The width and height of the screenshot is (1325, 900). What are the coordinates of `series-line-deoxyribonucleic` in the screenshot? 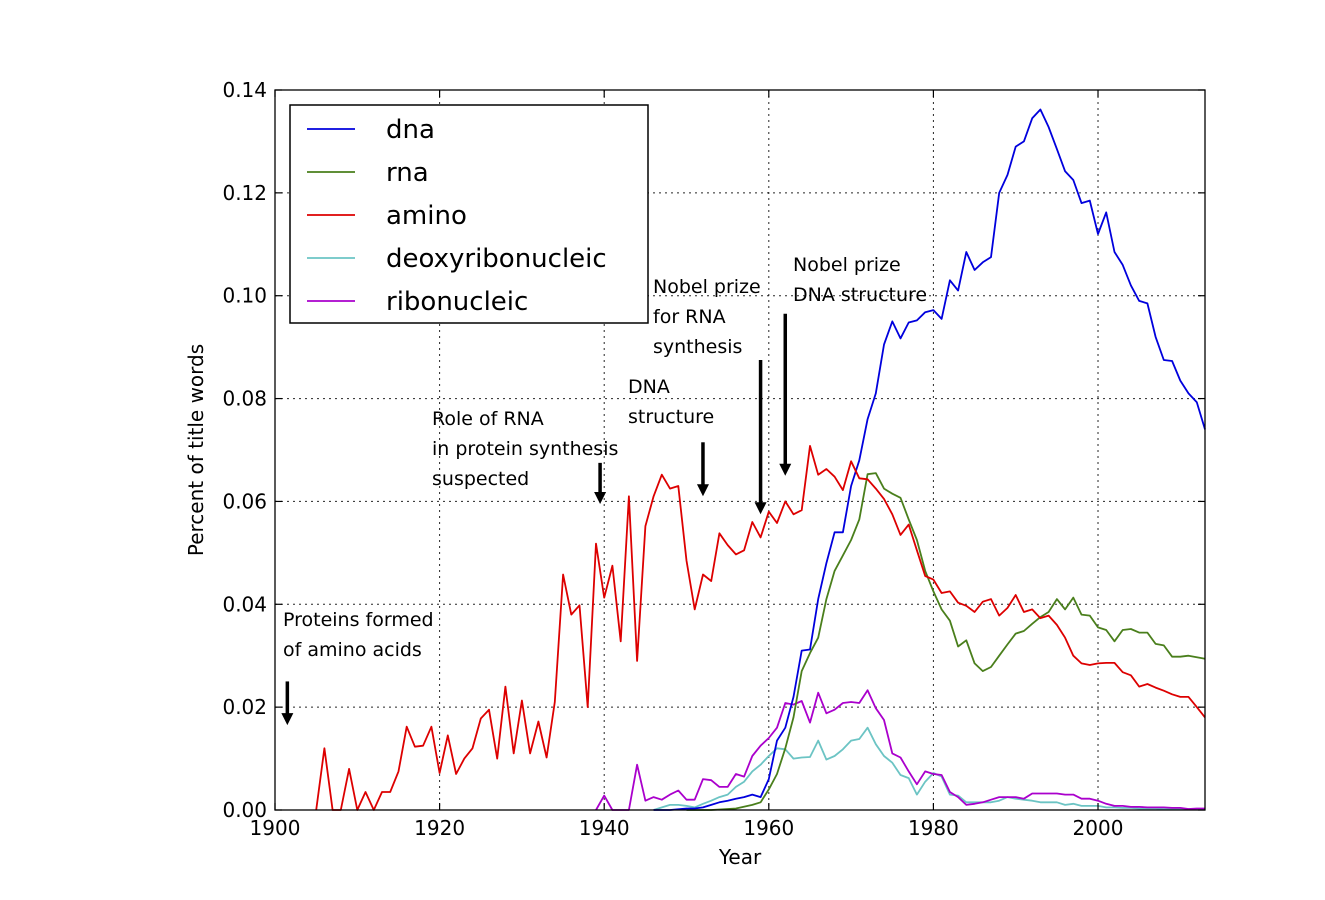 It's located at (929, 768).